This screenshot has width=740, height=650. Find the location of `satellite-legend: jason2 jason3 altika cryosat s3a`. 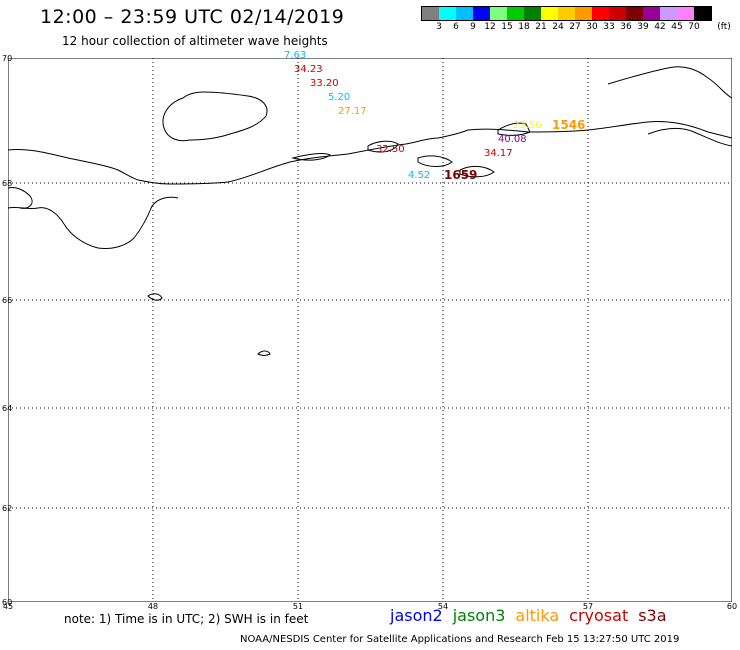

satellite-legend: jason2 jason3 altika cryosat s3a is located at coordinates (528, 615).